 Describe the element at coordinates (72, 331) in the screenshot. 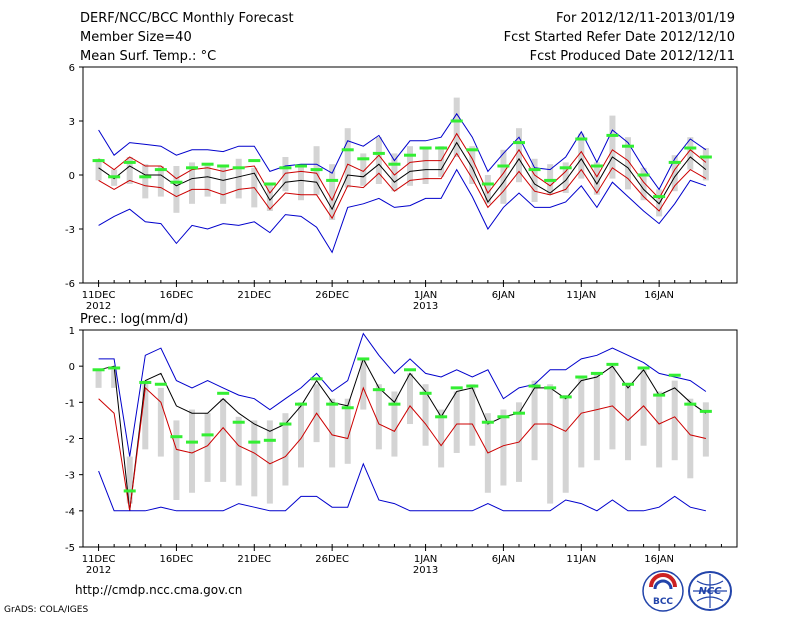

I see `y-tick-label: 1` at that location.